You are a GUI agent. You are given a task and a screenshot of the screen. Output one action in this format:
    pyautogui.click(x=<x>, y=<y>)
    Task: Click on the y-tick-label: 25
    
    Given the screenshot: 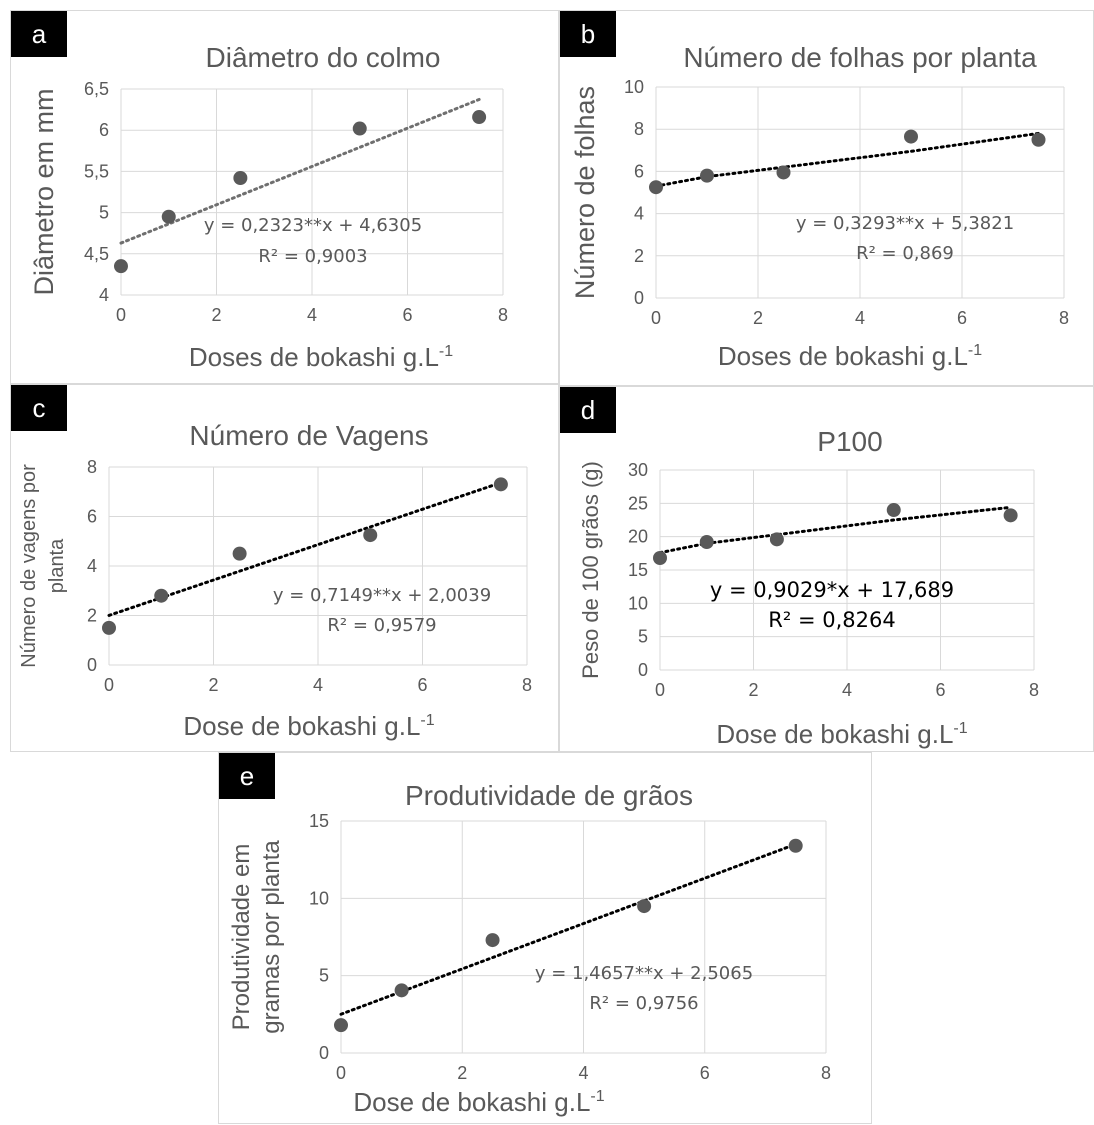 What is the action you would take?
    pyautogui.click(x=638, y=503)
    